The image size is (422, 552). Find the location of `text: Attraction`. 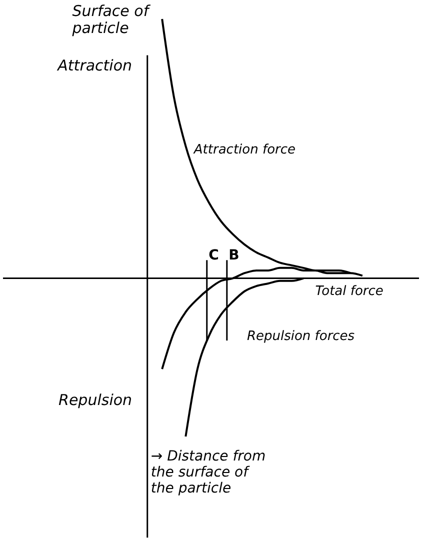

text: Attraction is located at coordinates (94, 65).